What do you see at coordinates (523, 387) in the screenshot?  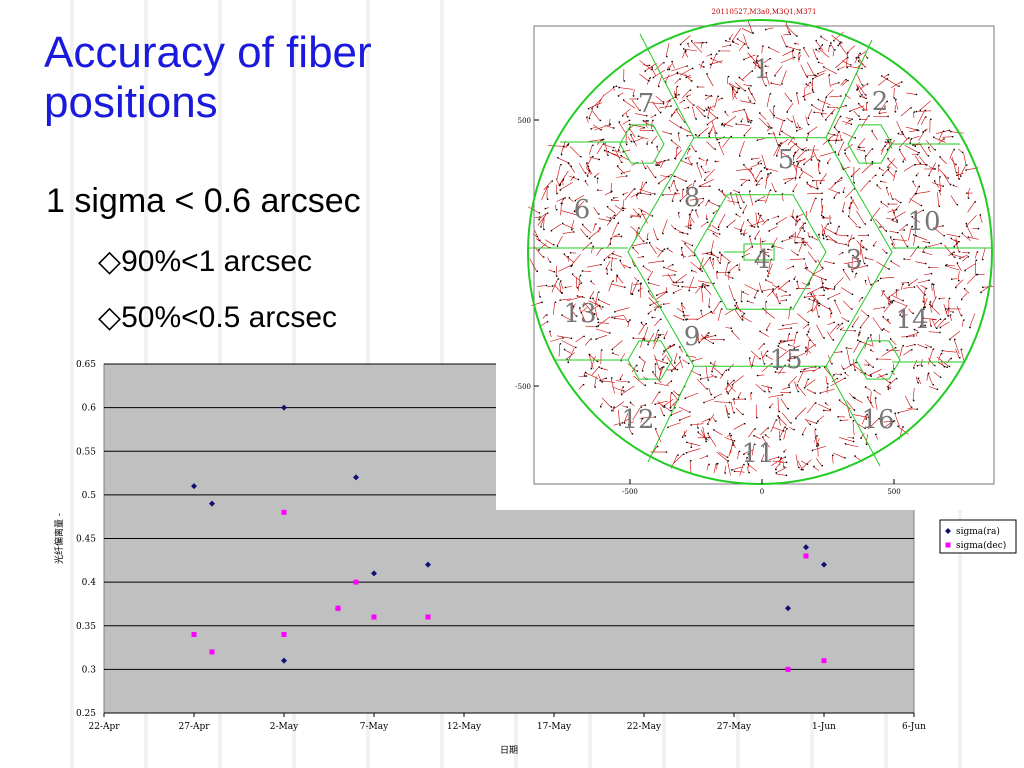 I see `inset-y-tick-label: -500` at bounding box center [523, 387].